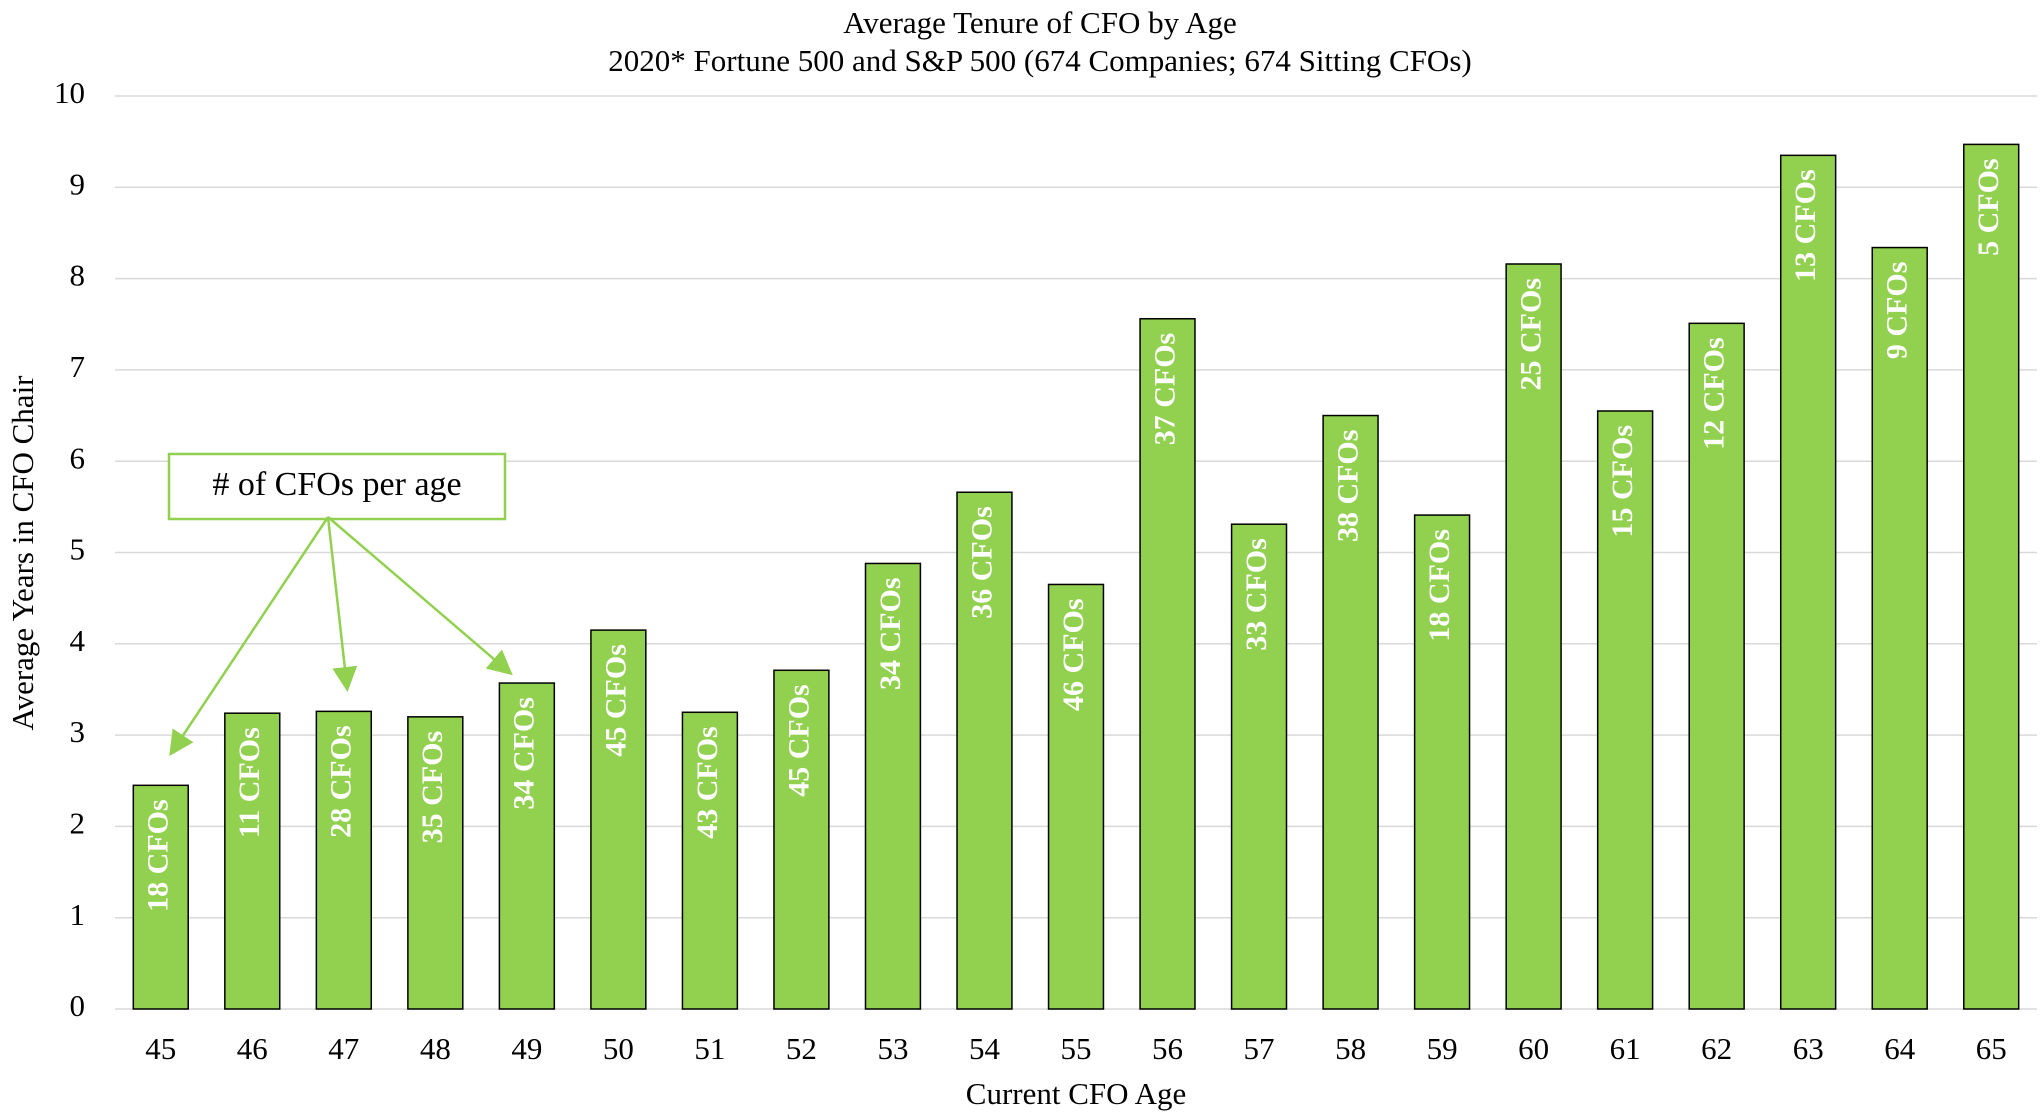 This screenshot has width=2041, height=1116. Describe the element at coordinates (1808, 1048) in the screenshot. I see `x-tick-label: 63` at that location.